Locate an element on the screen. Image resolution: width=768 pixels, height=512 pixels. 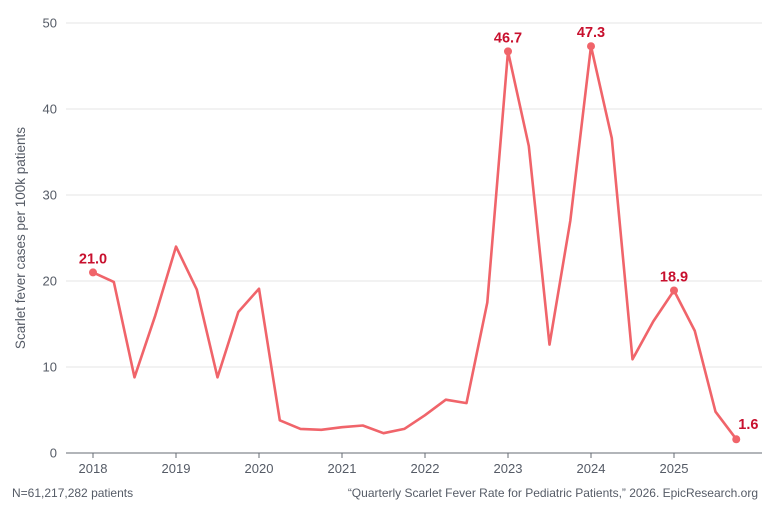
x-tick-label: 2025 is located at coordinates (674, 468).